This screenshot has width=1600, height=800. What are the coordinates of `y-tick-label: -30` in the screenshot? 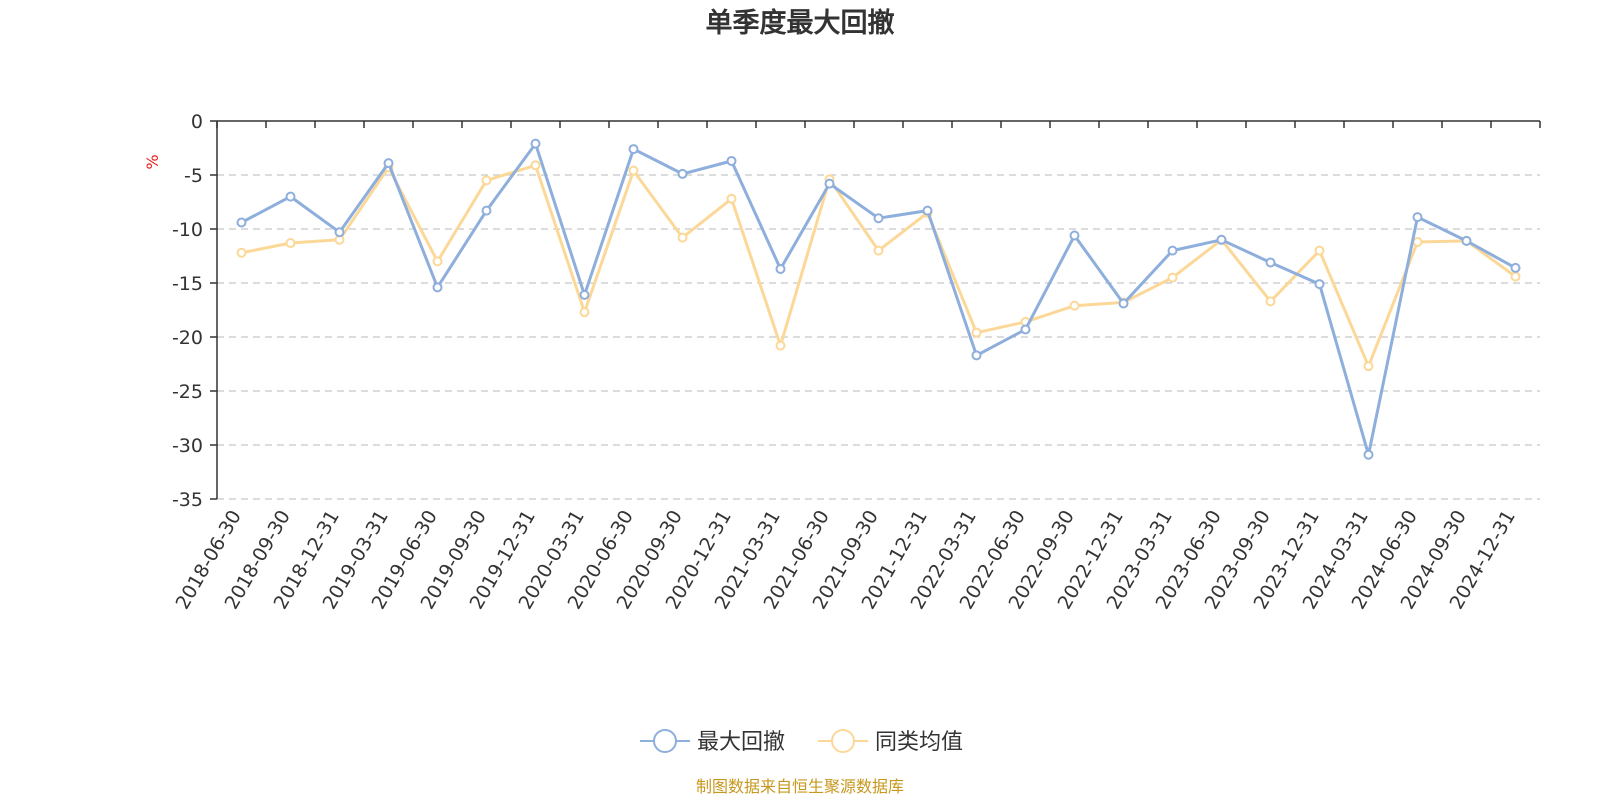 It's located at (187, 446).